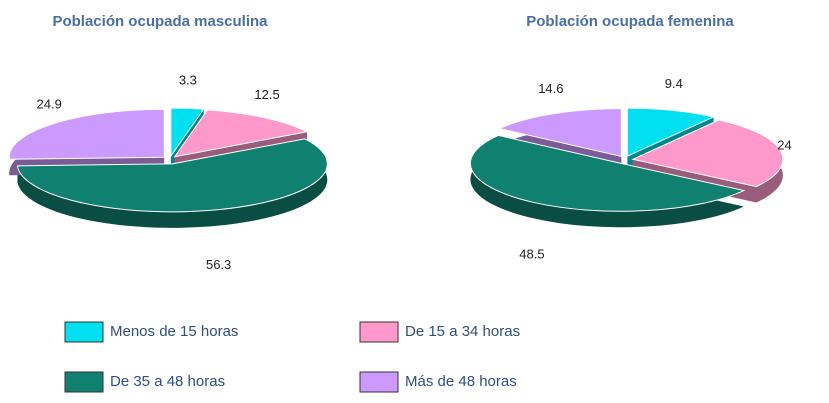 The height and width of the screenshot is (403, 829). I want to click on data-label: 24.9, so click(49, 104).